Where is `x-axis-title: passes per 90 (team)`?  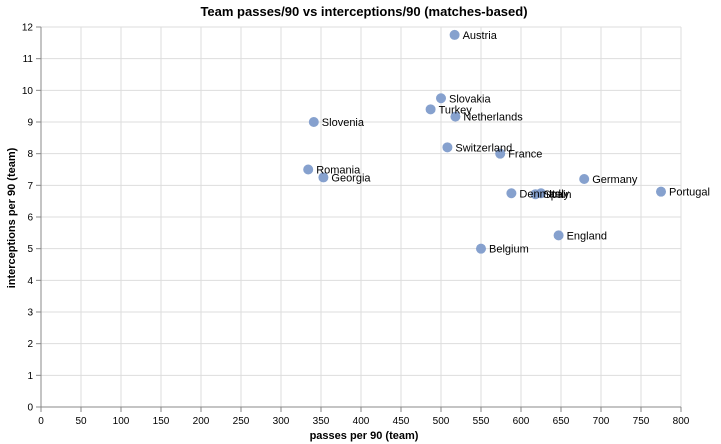
x-axis-title: passes per 90 (team) is located at coordinates (364, 436).